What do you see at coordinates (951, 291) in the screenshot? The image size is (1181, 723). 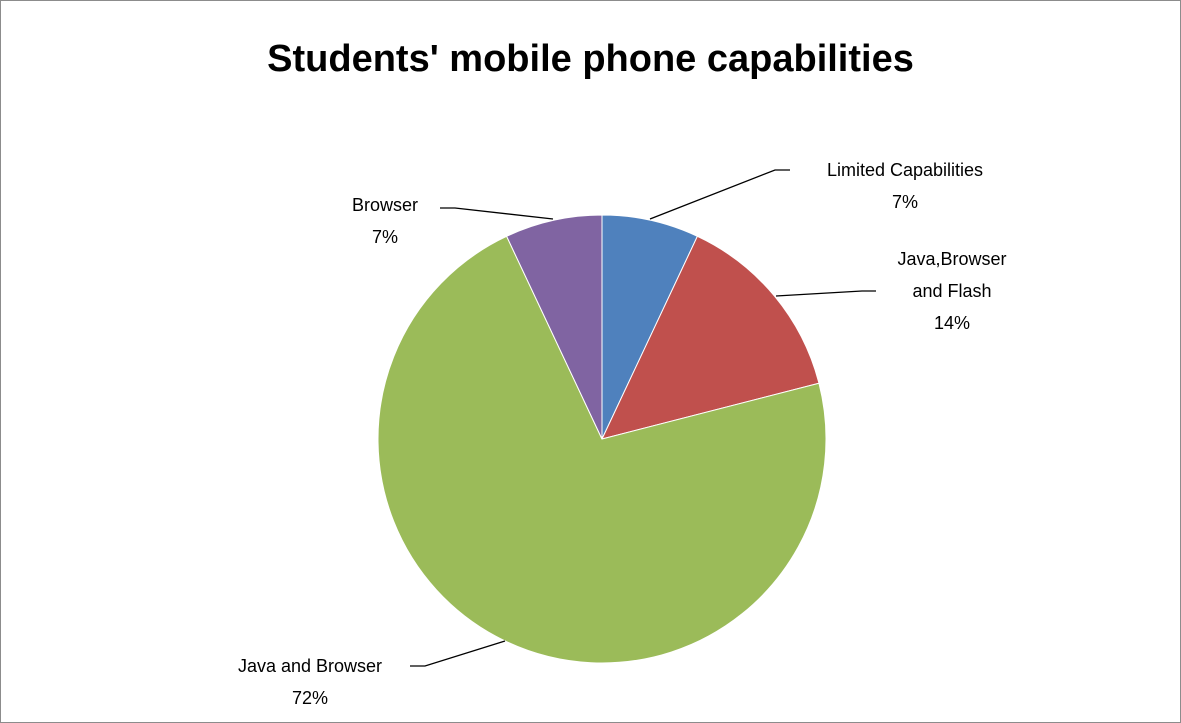 I see `data-label: Java,Browser and Flash 14%` at bounding box center [951, 291].